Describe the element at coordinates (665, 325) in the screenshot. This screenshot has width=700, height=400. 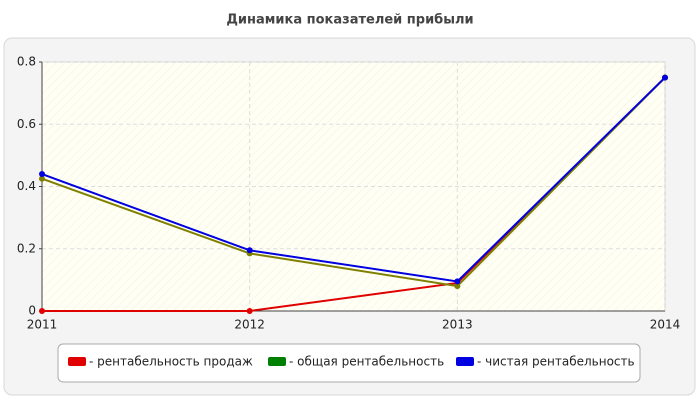
I see `x-tick-label: 2014` at that location.